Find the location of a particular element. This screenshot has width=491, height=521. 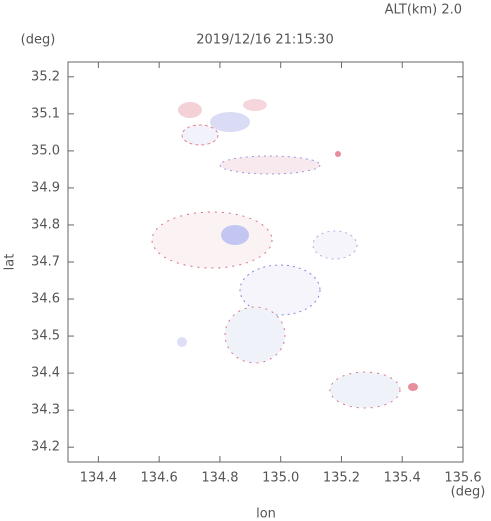

y-unit: (deg) is located at coordinates (38, 40).